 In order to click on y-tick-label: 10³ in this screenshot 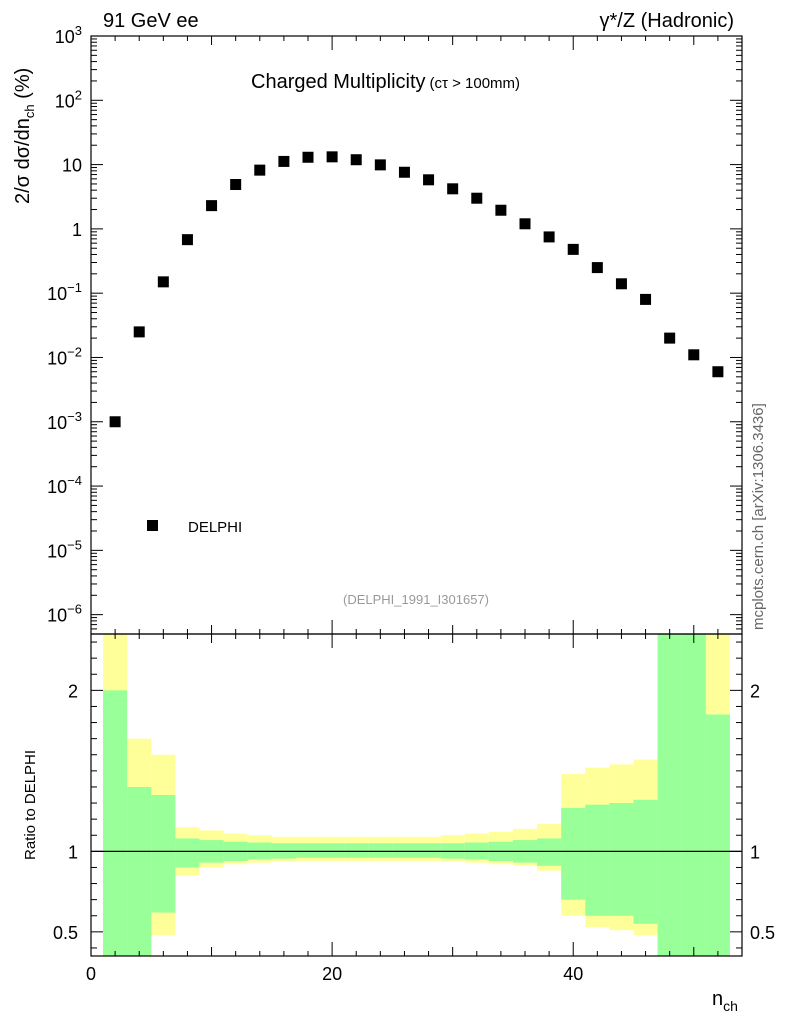, I will do `click(68, 35)`.